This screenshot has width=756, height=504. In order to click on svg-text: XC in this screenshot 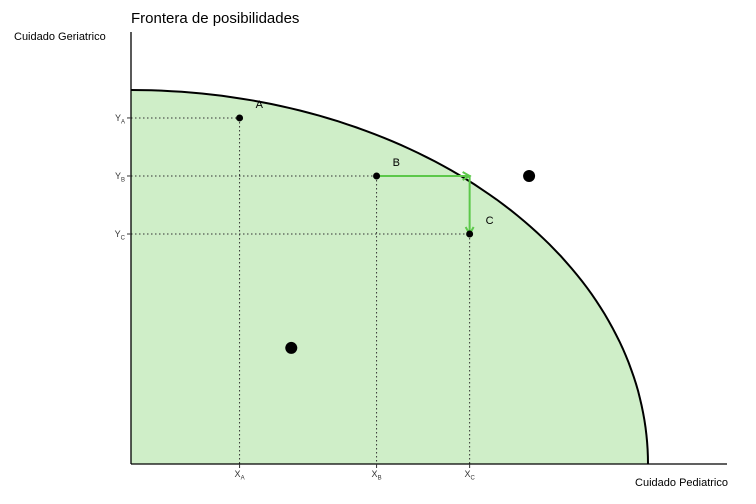, I will do `click(469, 475)`.